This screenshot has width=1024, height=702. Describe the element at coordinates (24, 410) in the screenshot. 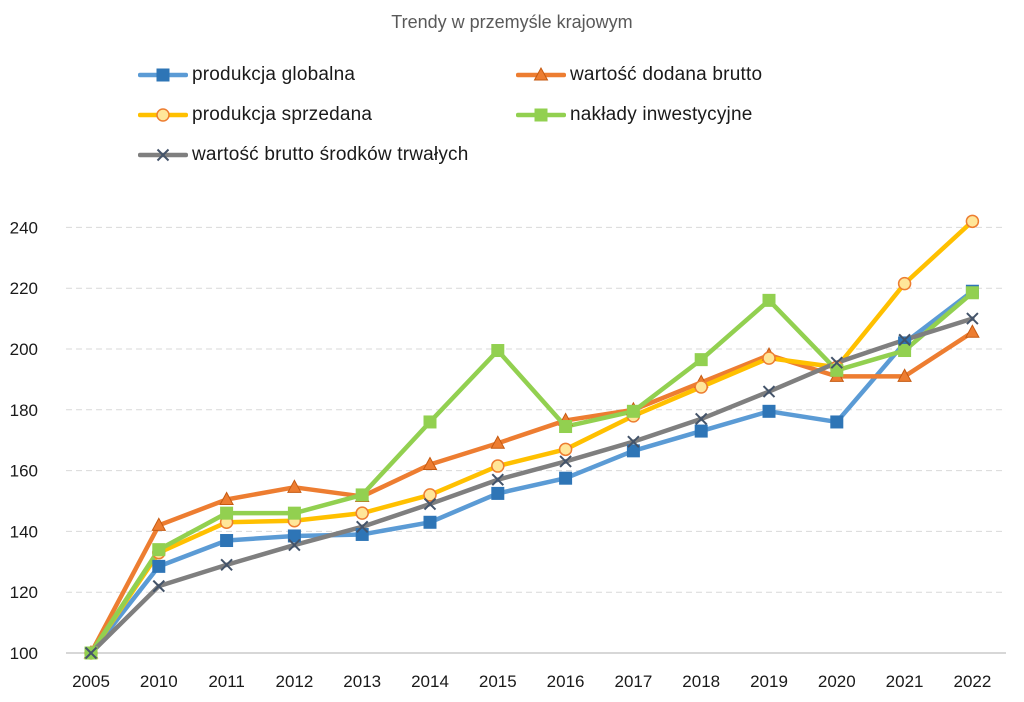

I see `y-tick-label: 180` at that location.